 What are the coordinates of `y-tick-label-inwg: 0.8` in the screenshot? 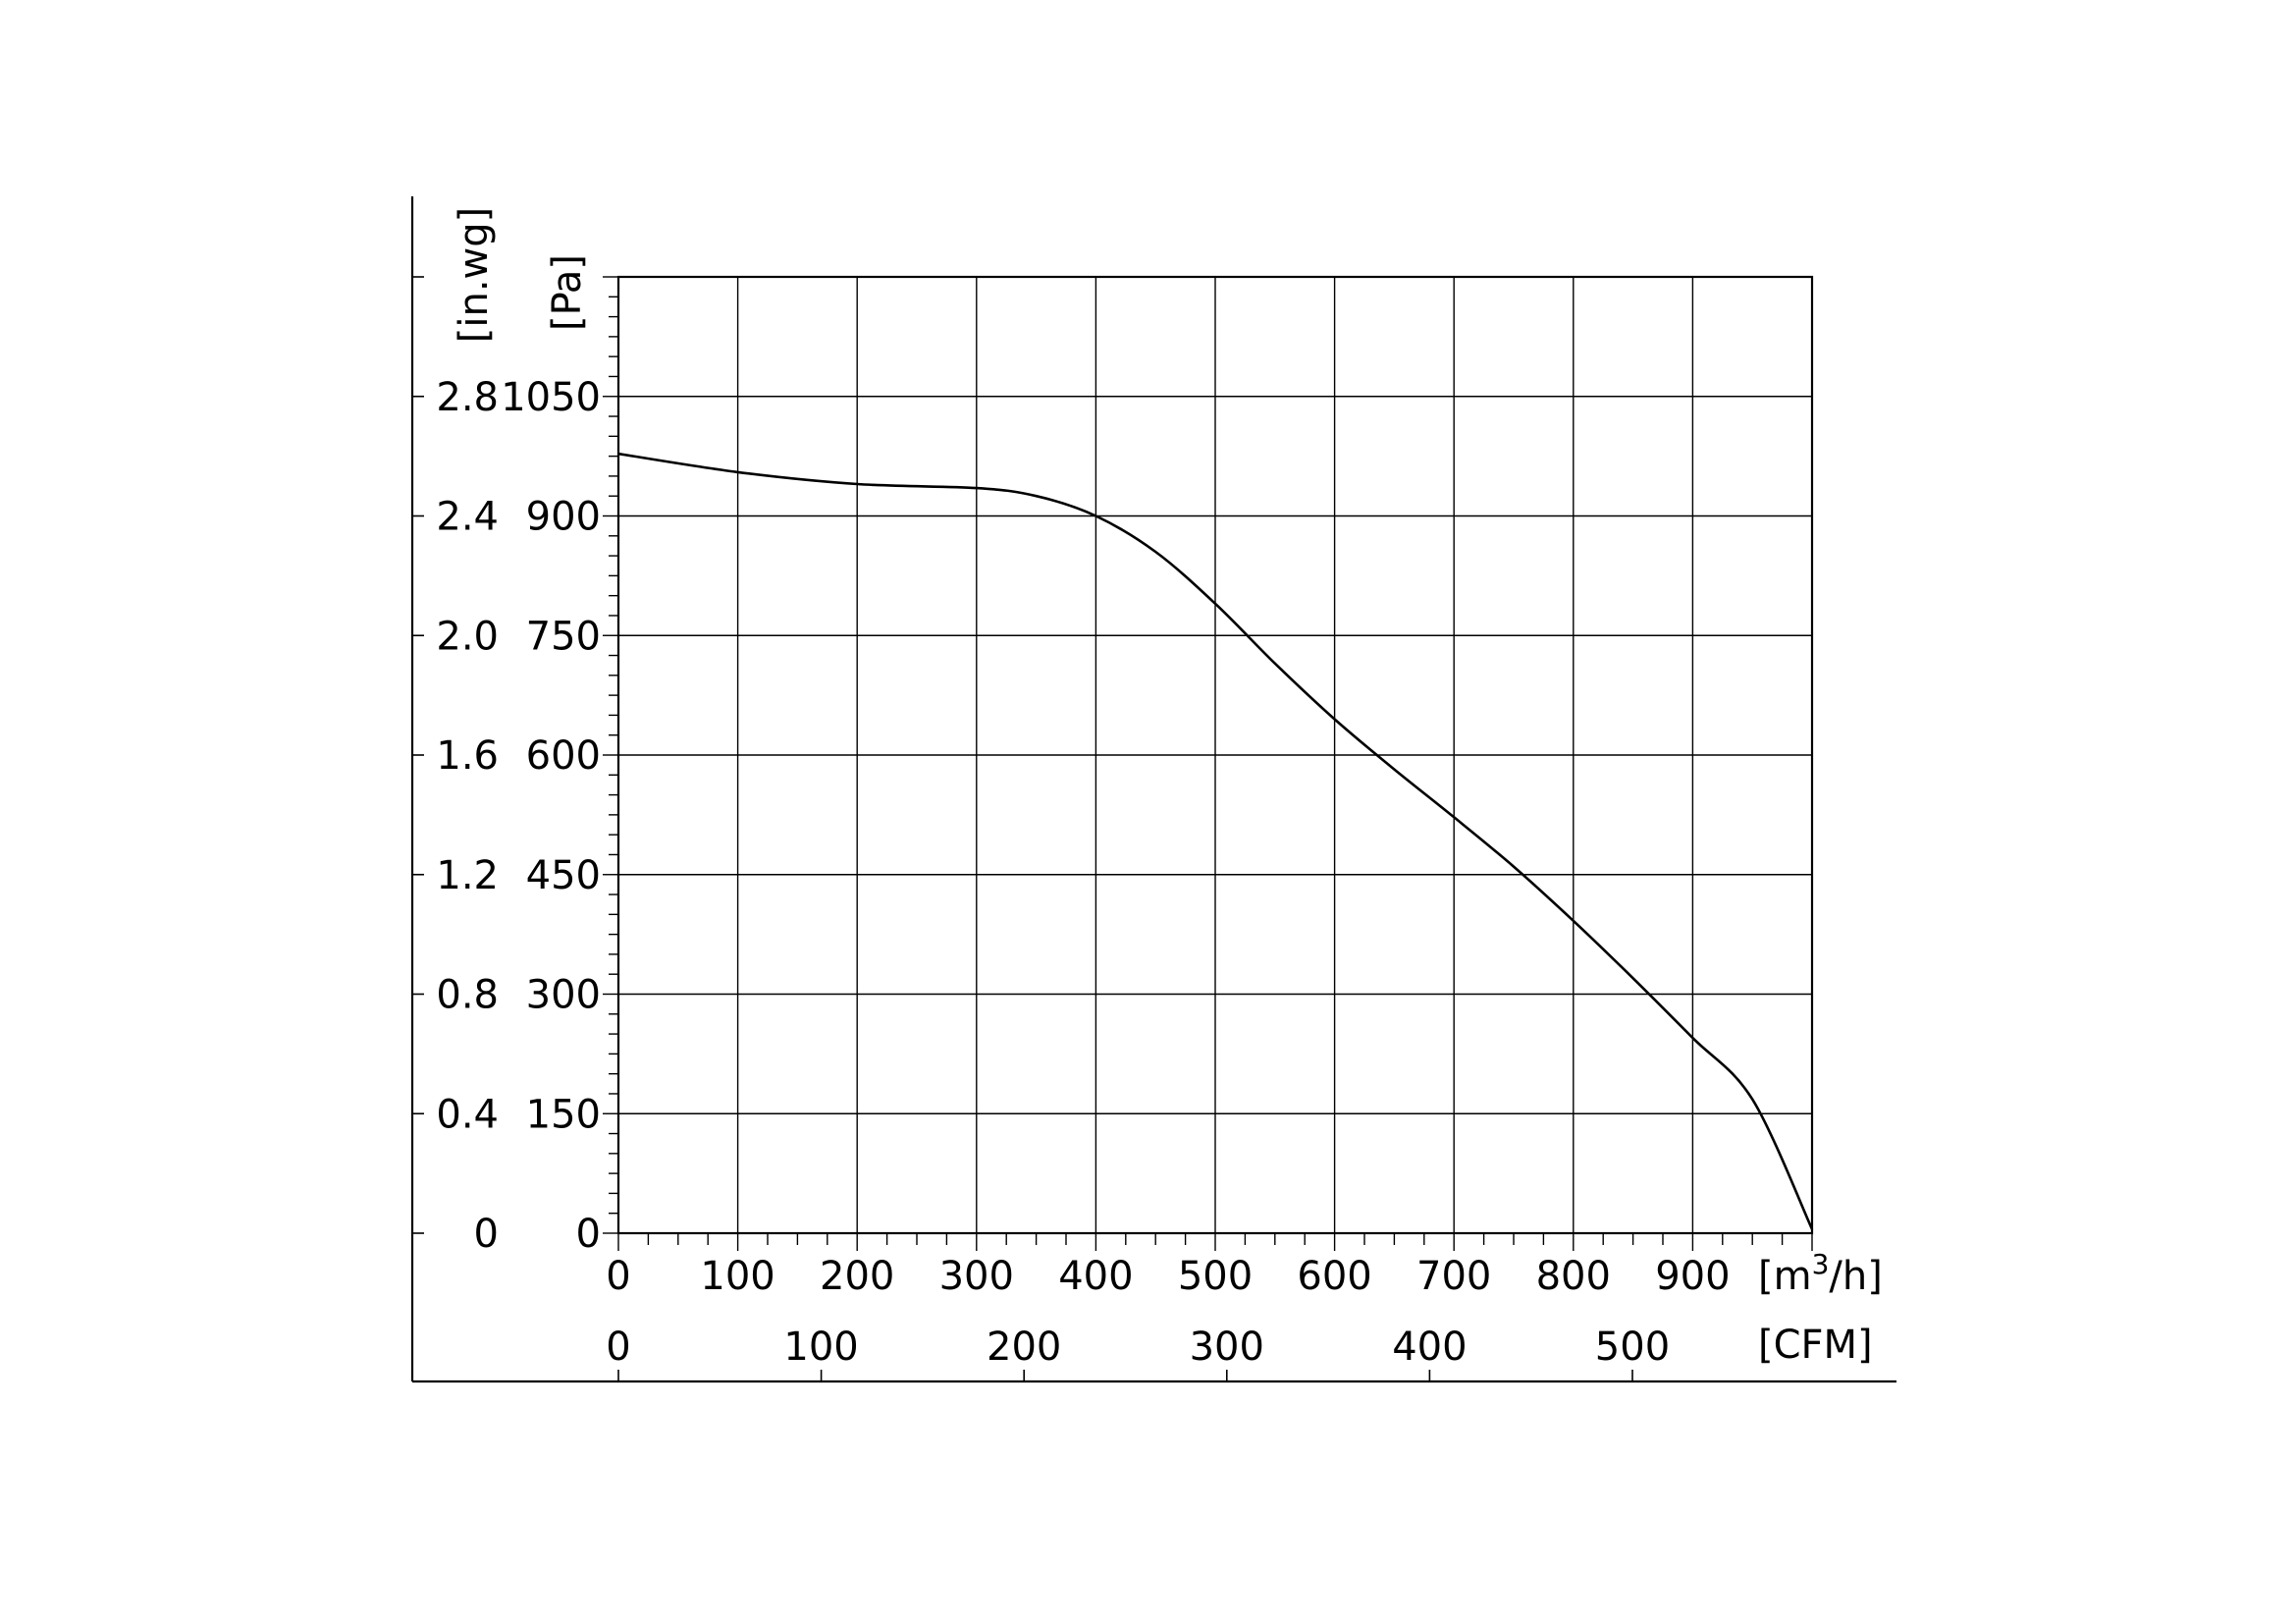 It's located at (467, 995).